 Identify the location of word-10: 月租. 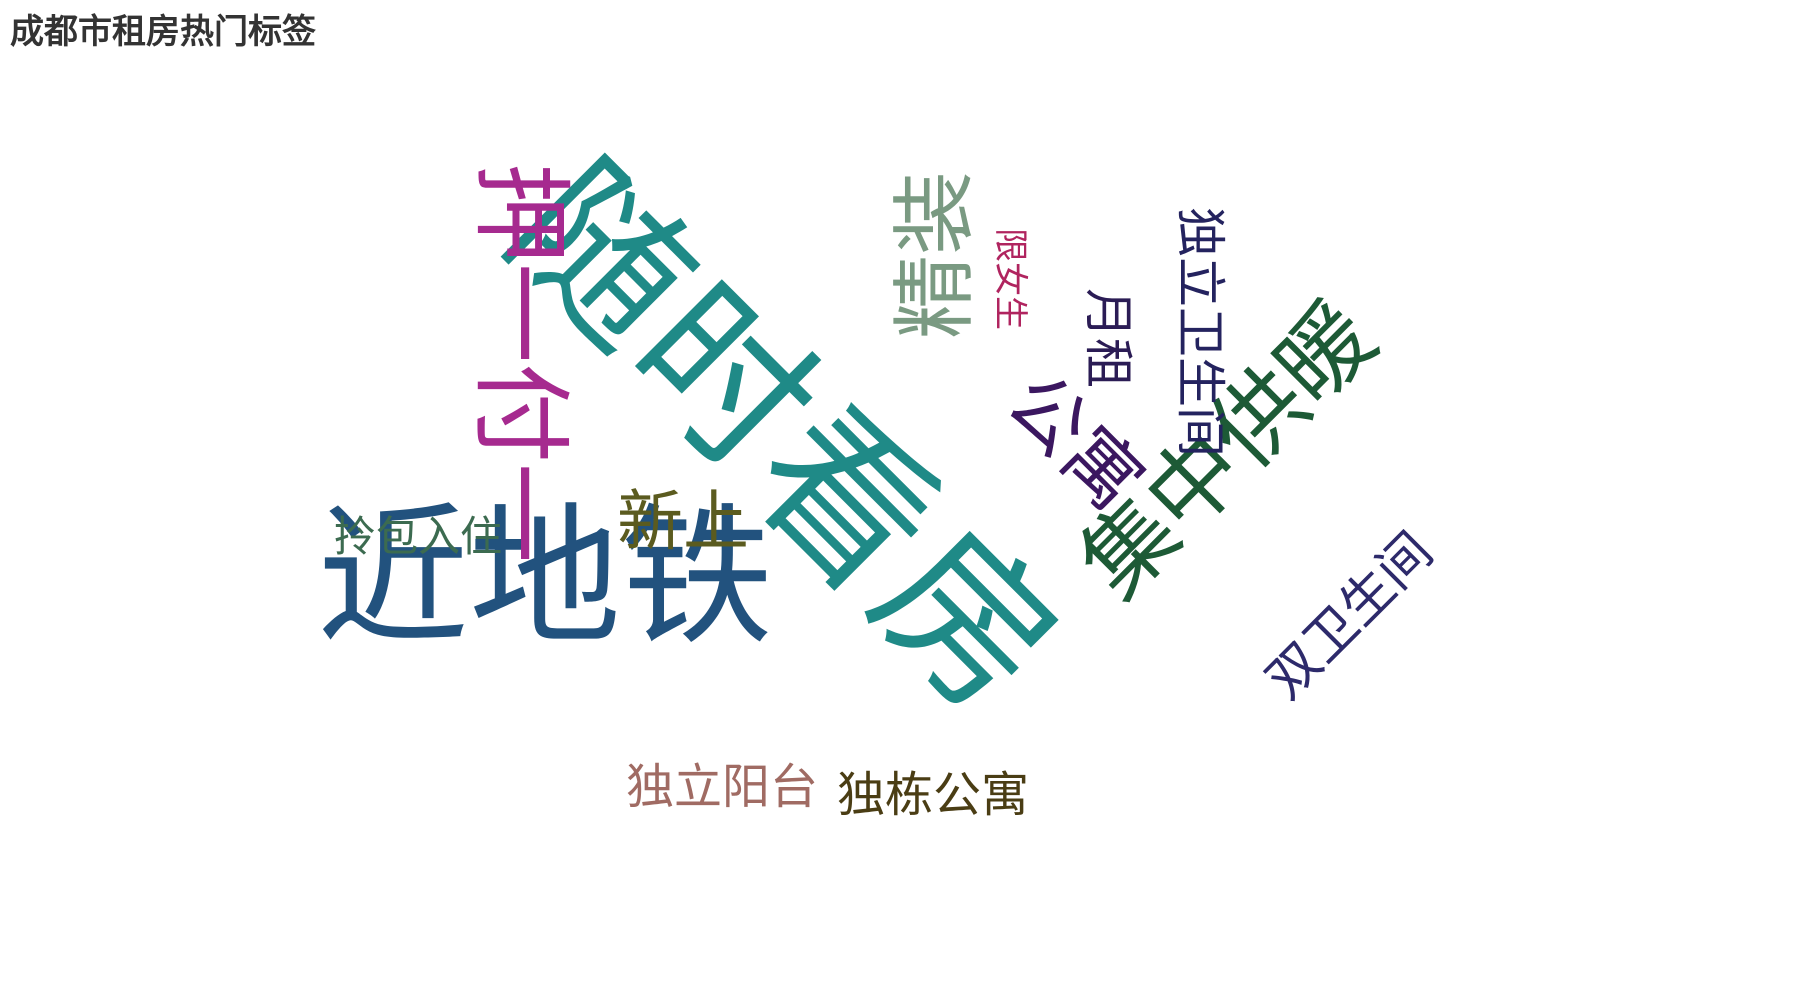
(1108, 338).